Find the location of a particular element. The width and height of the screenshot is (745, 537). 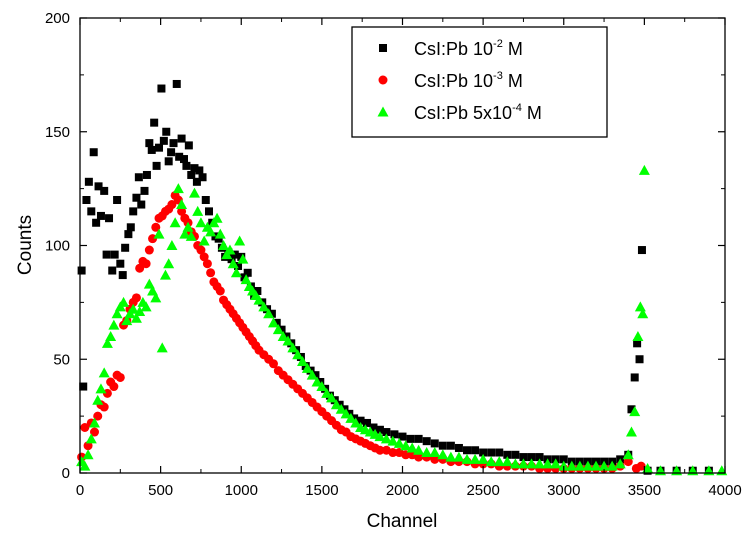

y-axis-title: Counts is located at coordinates (25, 245).